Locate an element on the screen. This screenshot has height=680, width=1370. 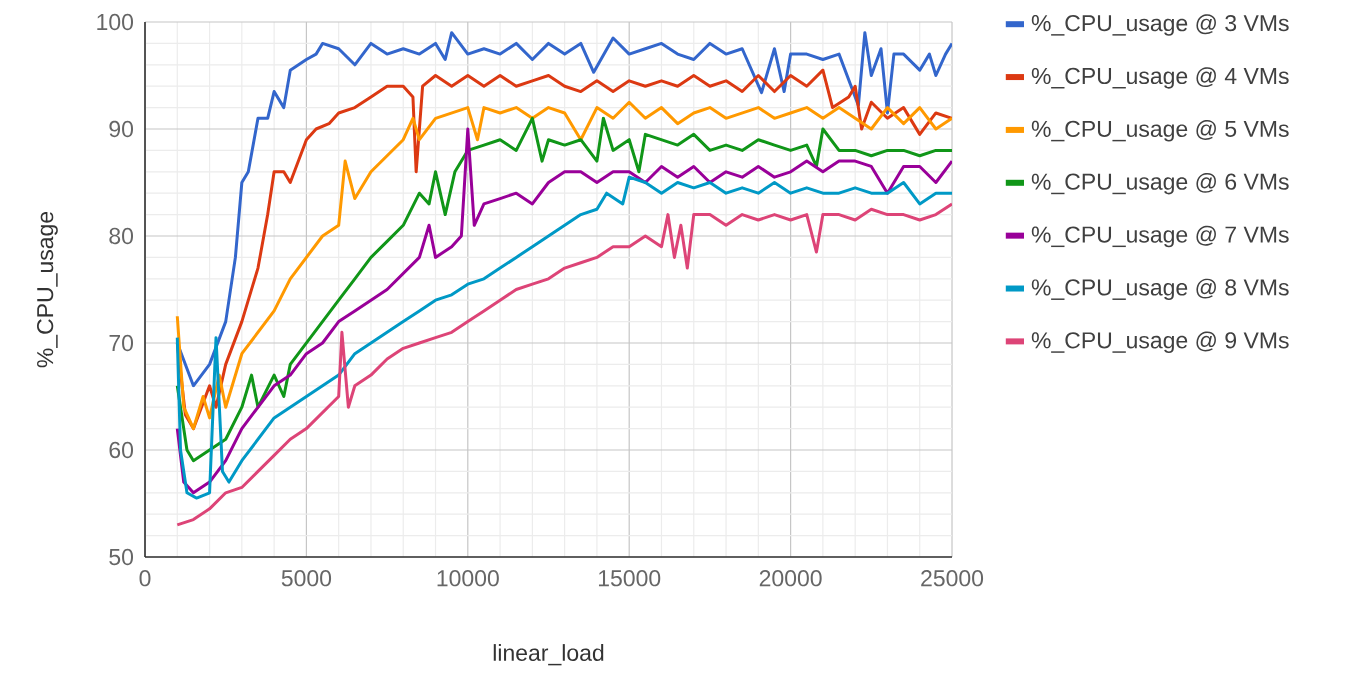
y-tick-label: 70 is located at coordinates (121, 343).